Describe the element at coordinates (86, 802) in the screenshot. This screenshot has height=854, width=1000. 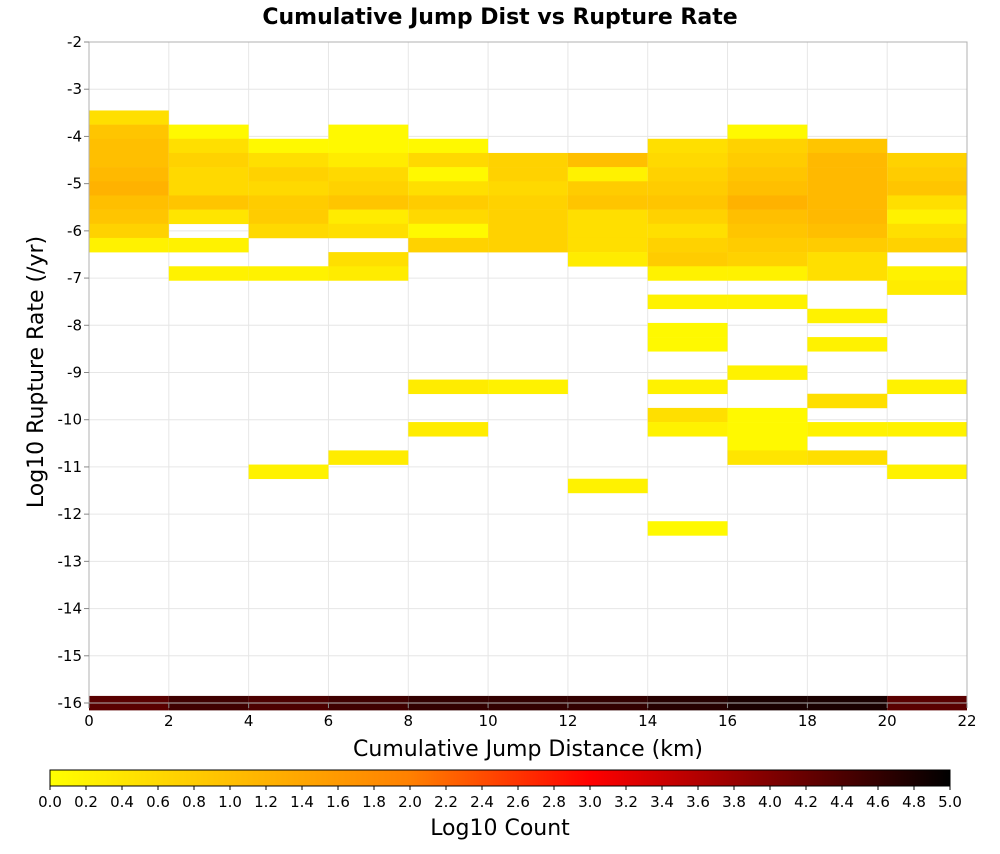
I see `colorbar-tick-label: 0.2` at that location.